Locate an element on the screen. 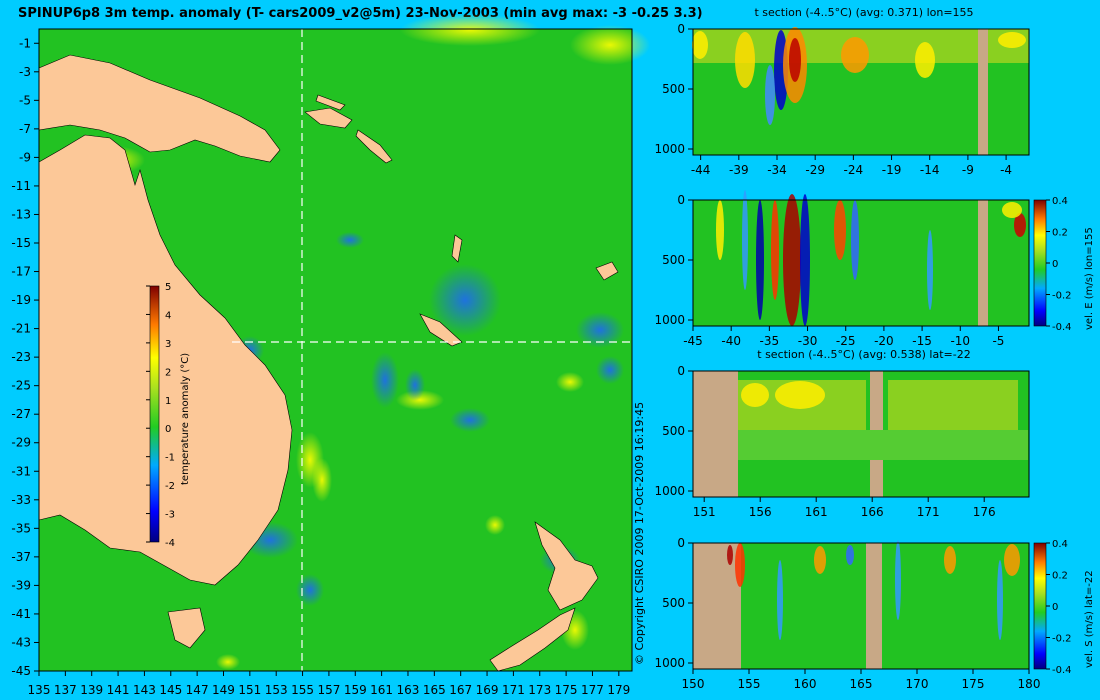 The height and width of the screenshot is (700, 1100). section-t-lon-frame is located at coordinates (861, 92).